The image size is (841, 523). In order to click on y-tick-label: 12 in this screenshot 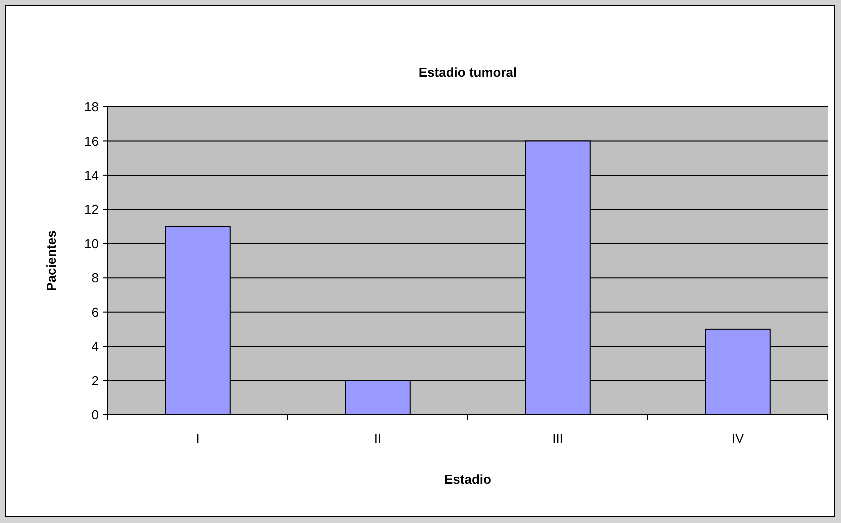, I will do `click(91, 210)`.